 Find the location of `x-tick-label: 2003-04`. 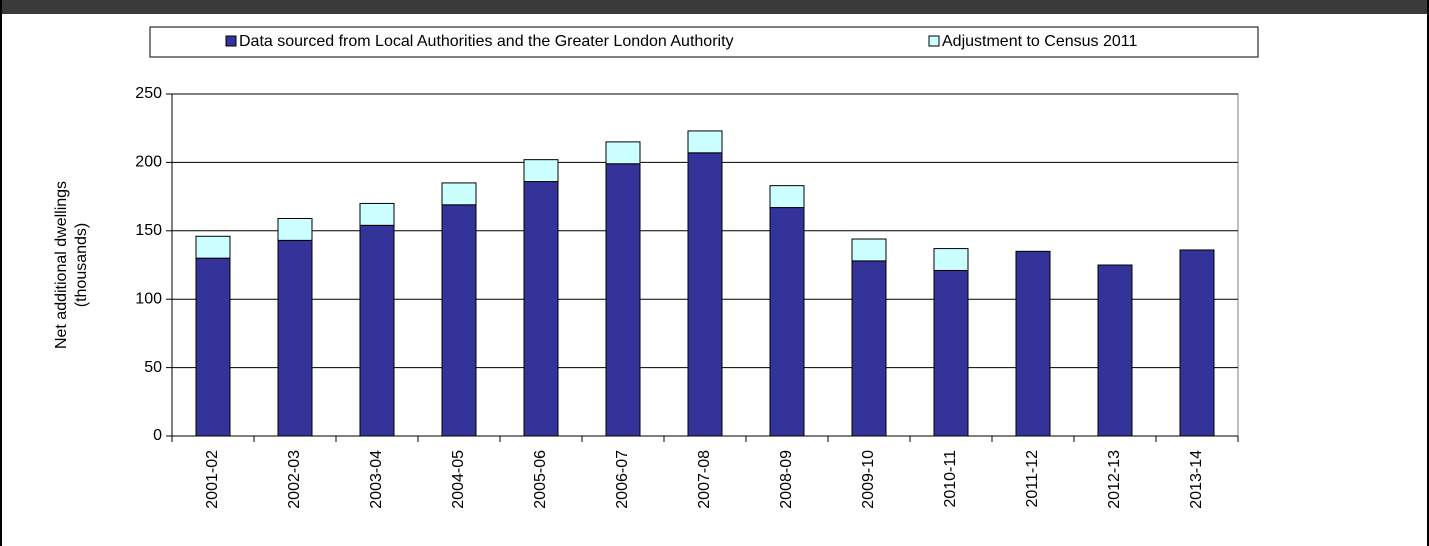

x-tick-label: 2003-04 is located at coordinates (376, 479).